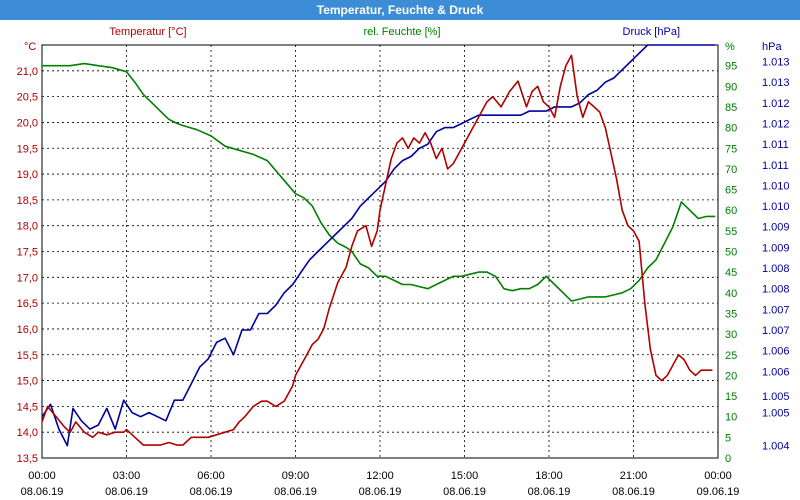  I want to click on humidity-tick-label: 90, so click(731, 87).